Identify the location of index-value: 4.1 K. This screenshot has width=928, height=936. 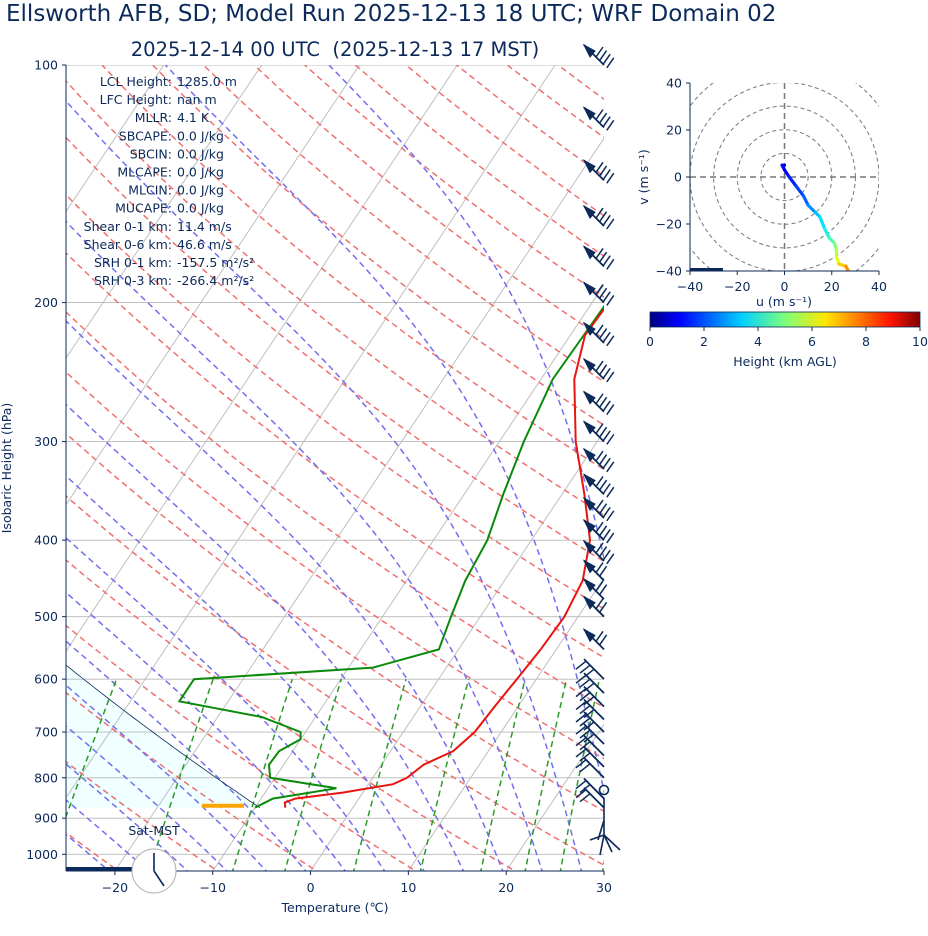
(193, 117).